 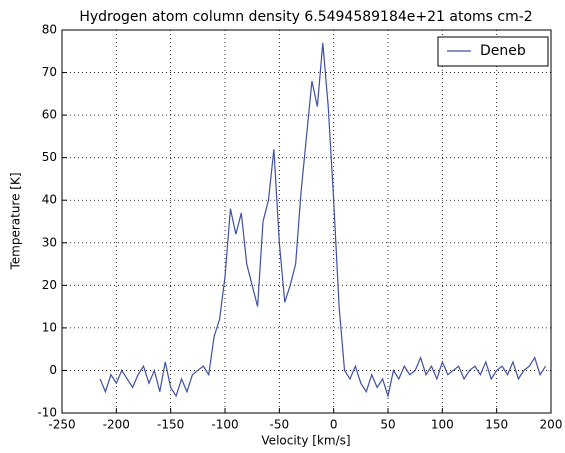 I want to click on x-tick-label: 150, so click(x=496, y=425).